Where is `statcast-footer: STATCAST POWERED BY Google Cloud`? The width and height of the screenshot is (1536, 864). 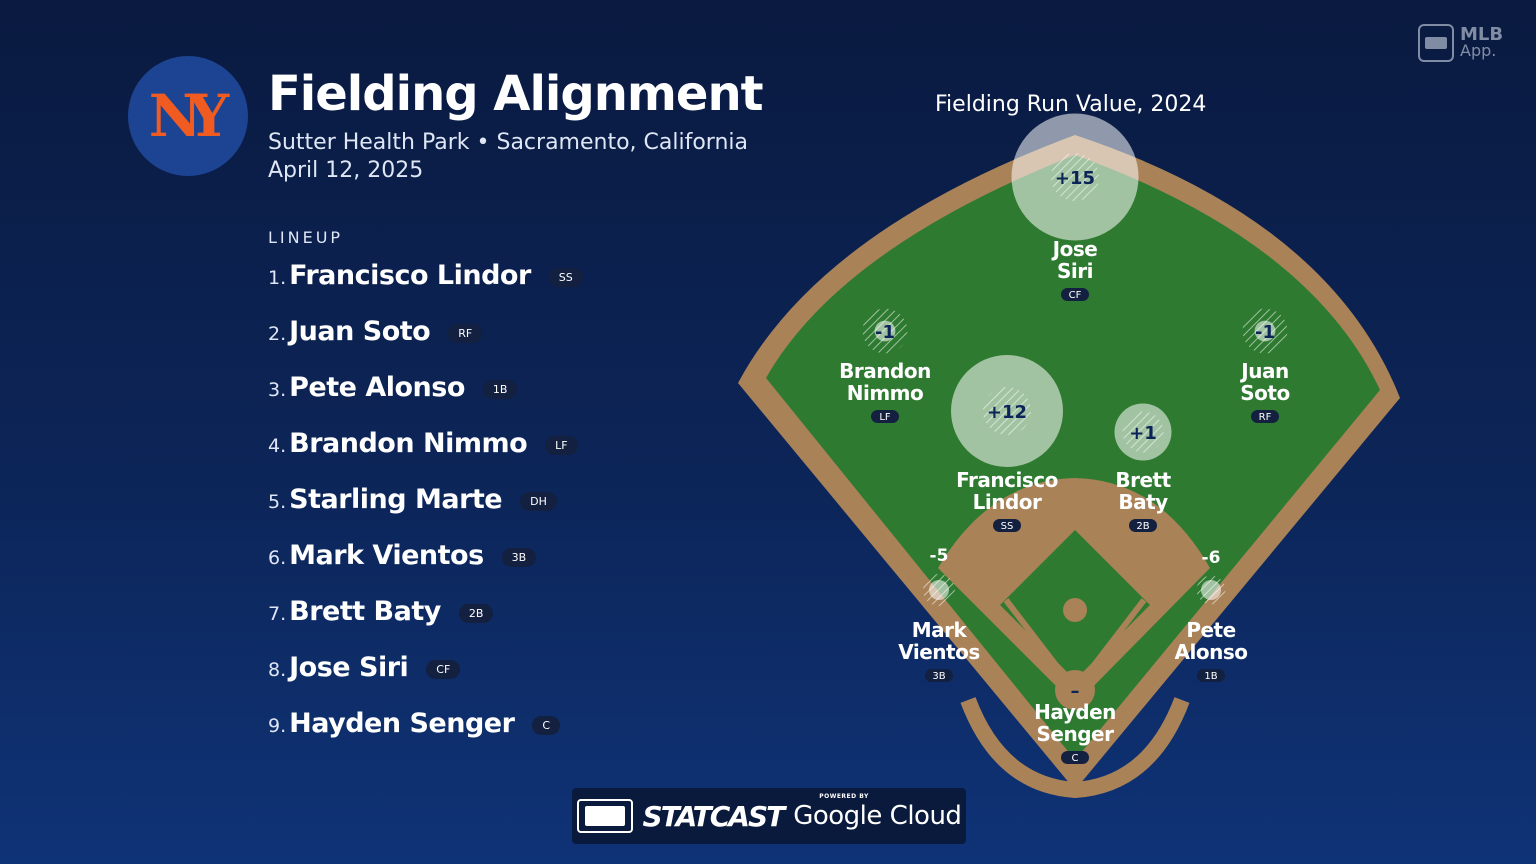
statcast-footer: STATCAST POWERED BY Google Cloud is located at coordinates (769, 816).